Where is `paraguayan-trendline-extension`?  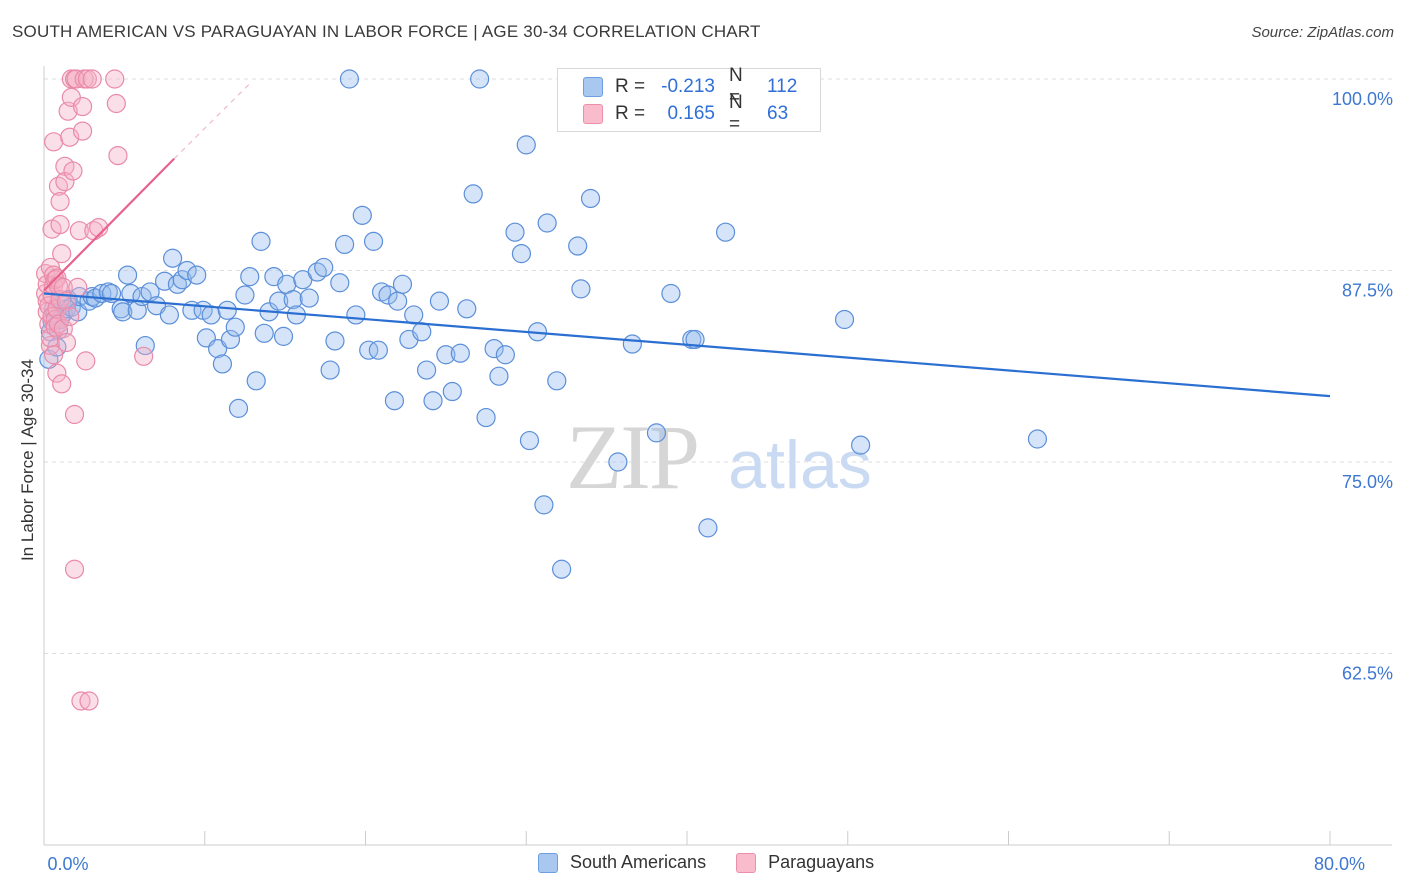 paraguayan-trendline-extension is located at coordinates (212, 121).